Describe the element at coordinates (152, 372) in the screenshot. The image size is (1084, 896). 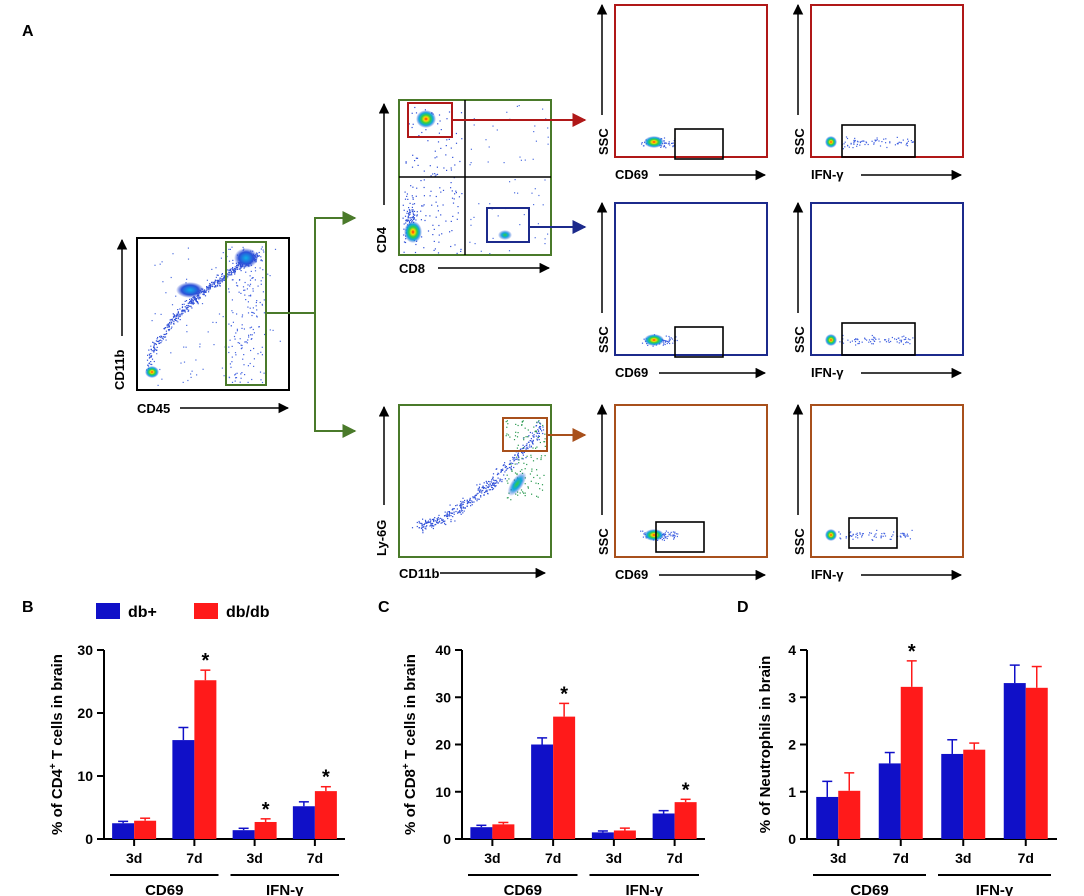
I see `cd45-plot-hotspot` at that location.